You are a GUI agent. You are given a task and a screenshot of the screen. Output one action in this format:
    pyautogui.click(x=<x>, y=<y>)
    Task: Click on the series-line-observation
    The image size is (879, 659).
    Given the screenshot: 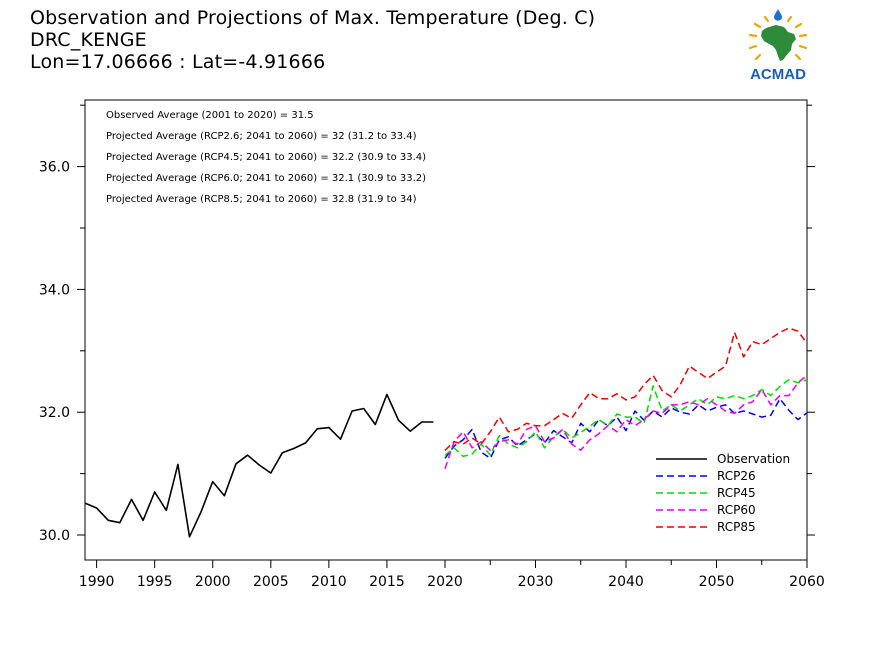 What is the action you would take?
    pyautogui.click(x=259, y=465)
    